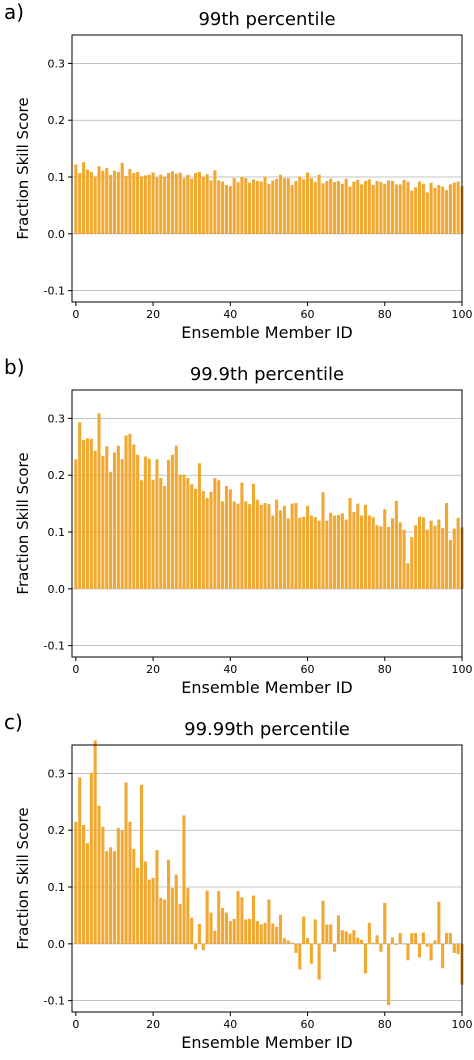  What do you see at coordinates (267, 729) in the screenshot?
I see `chart-title: 99.99th percentile` at bounding box center [267, 729].